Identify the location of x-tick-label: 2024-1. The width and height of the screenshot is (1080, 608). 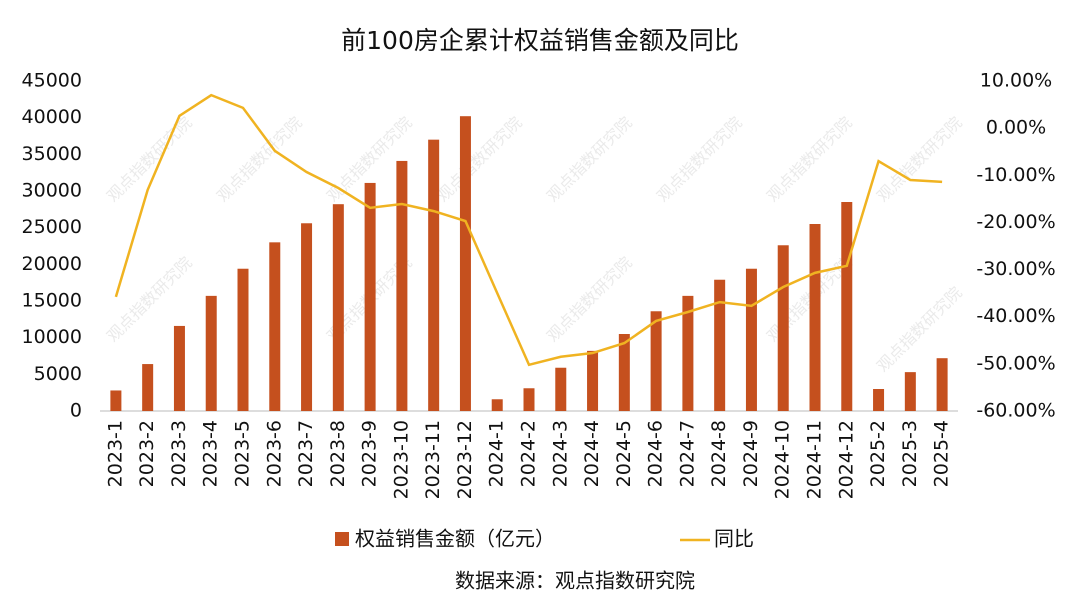
(497, 453).